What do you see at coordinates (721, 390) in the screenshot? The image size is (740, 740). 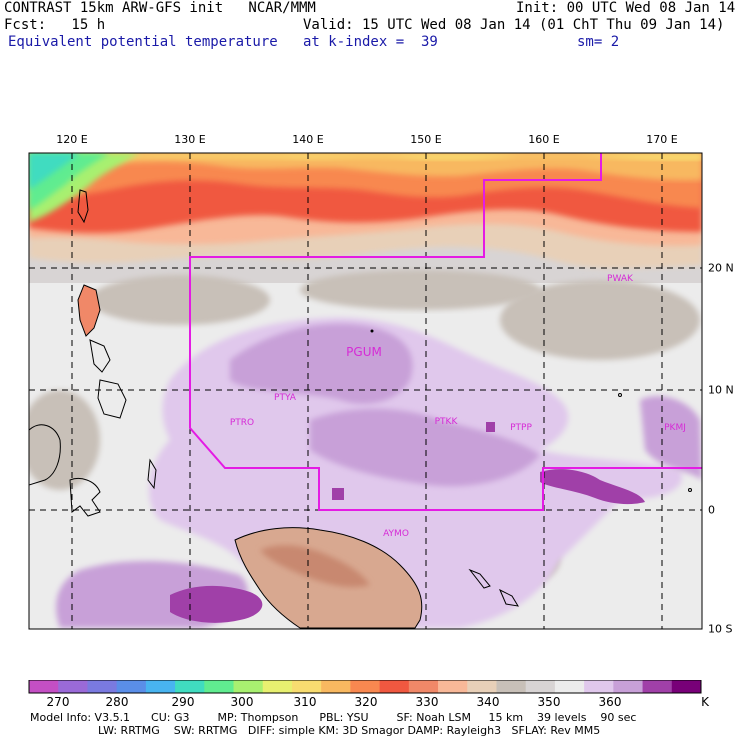 I see `lat-label-10n: 10 N` at bounding box center [721, 390].